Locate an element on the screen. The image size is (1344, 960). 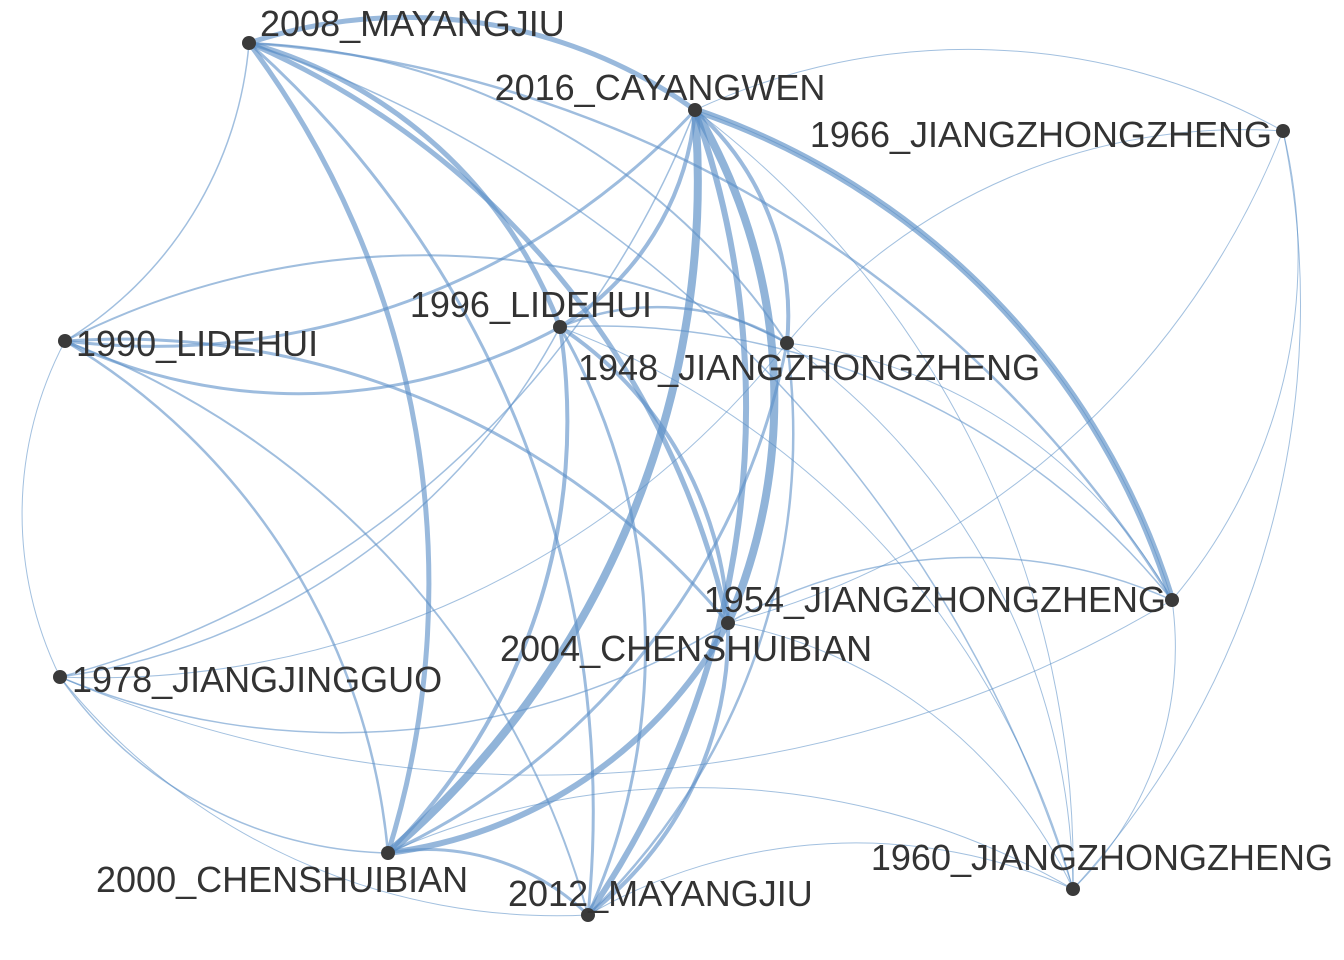
edge-1948_JIANGZHONGZHENG-1954_JIANGZHONGZHENG is located at coordinates (979, 471).